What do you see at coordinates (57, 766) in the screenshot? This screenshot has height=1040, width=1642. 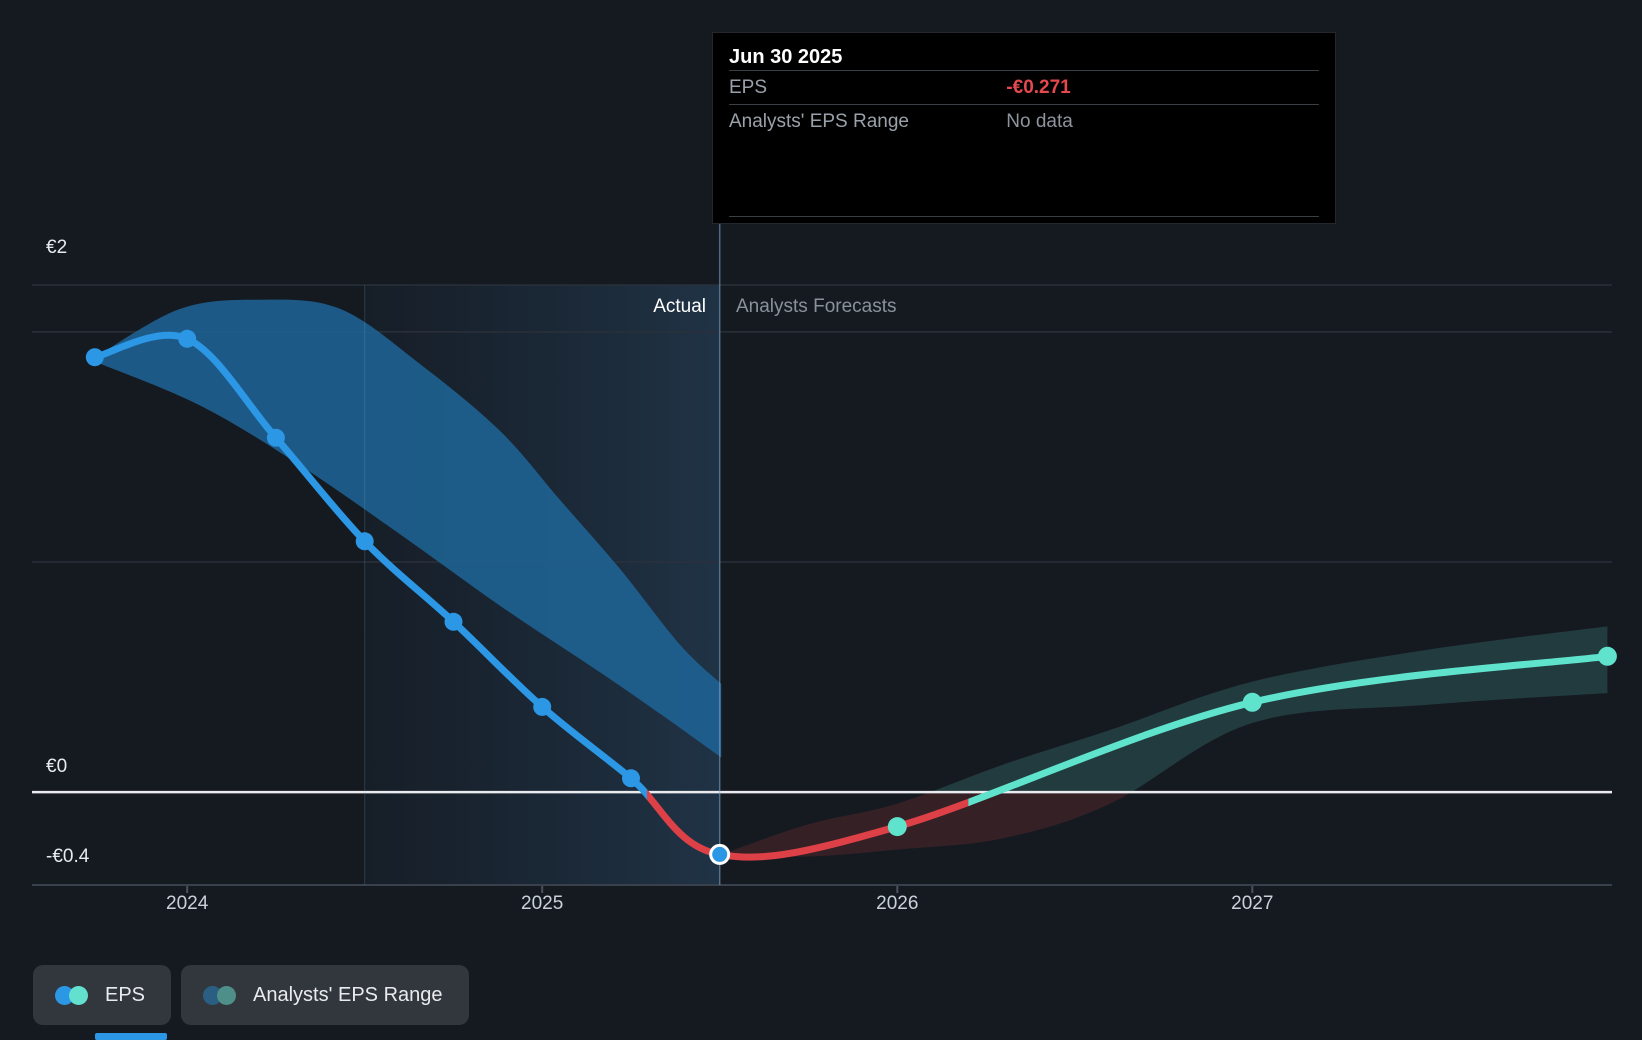 I see `y-axis-label: €0` at bounding box center [57, 766].